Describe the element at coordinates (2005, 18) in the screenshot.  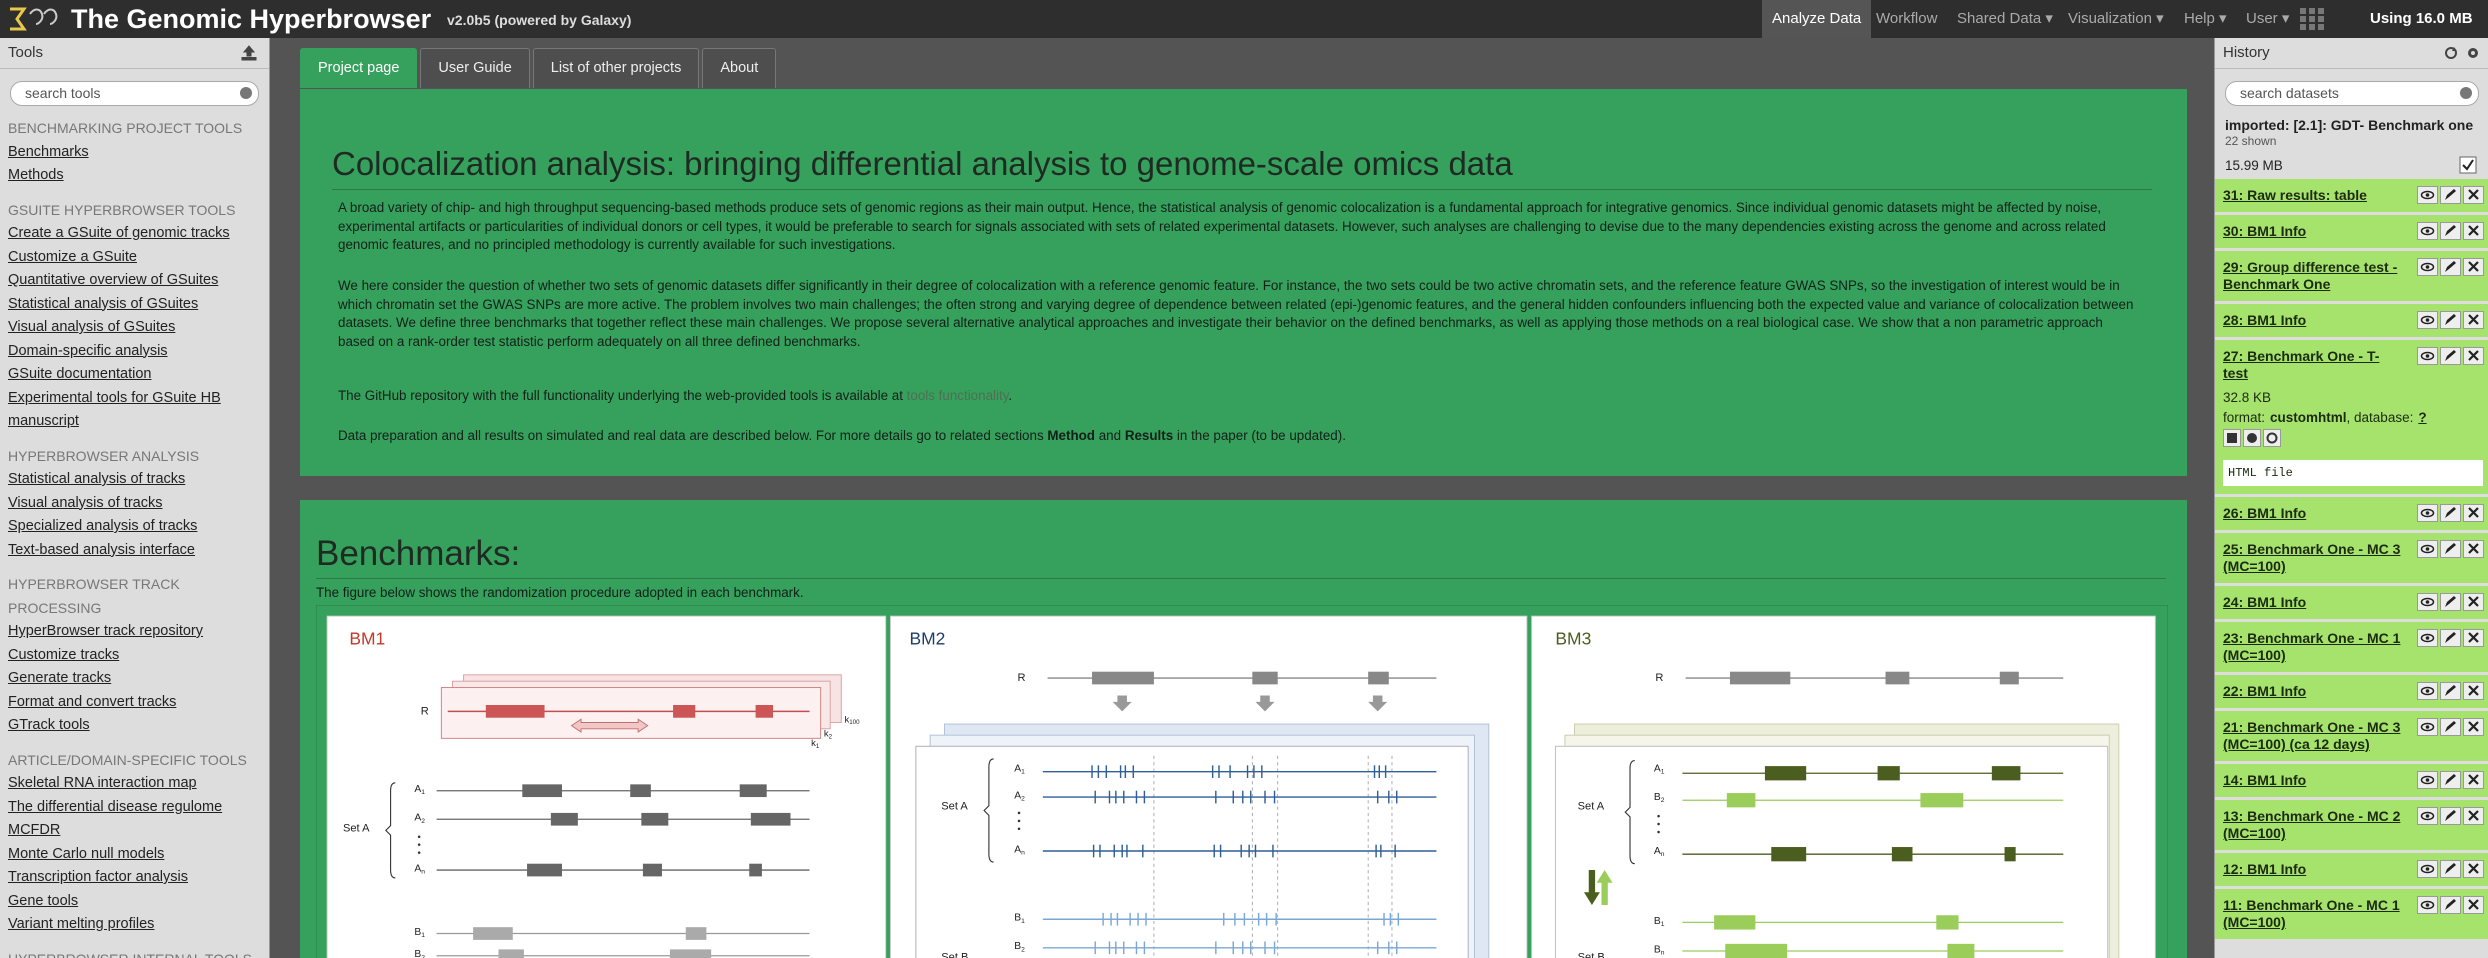
I see `nav-item: Shared Data ▾` at that location.